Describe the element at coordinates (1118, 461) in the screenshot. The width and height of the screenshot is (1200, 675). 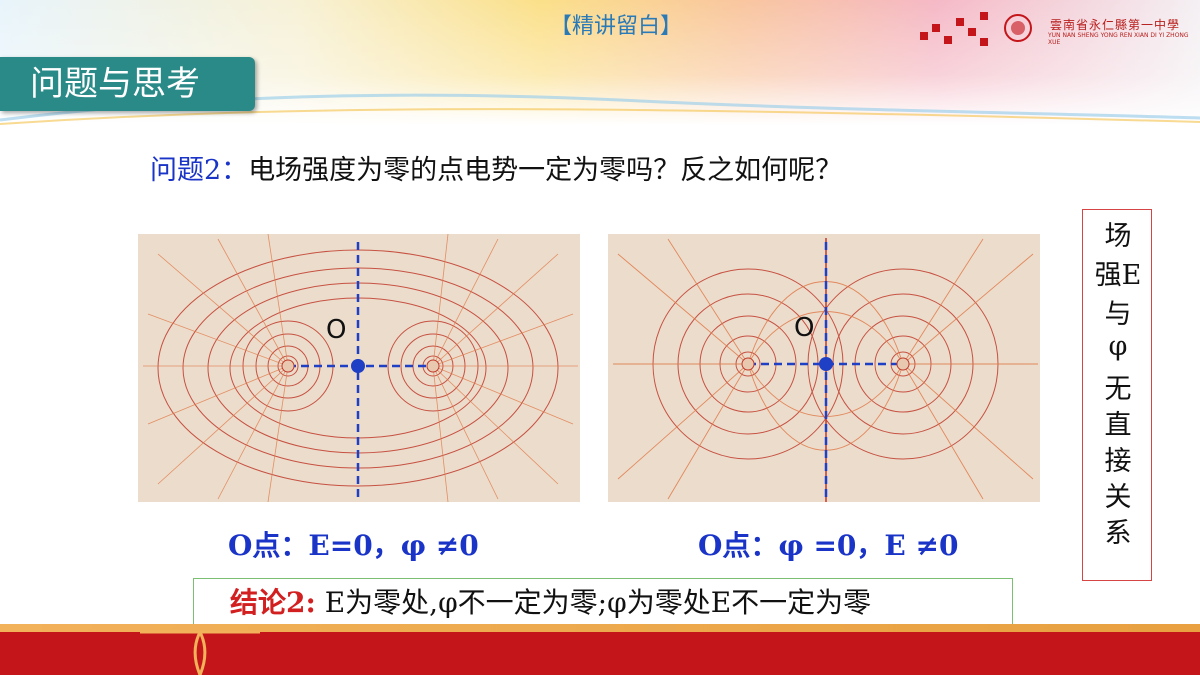
I see `side-char: 接` at that location.